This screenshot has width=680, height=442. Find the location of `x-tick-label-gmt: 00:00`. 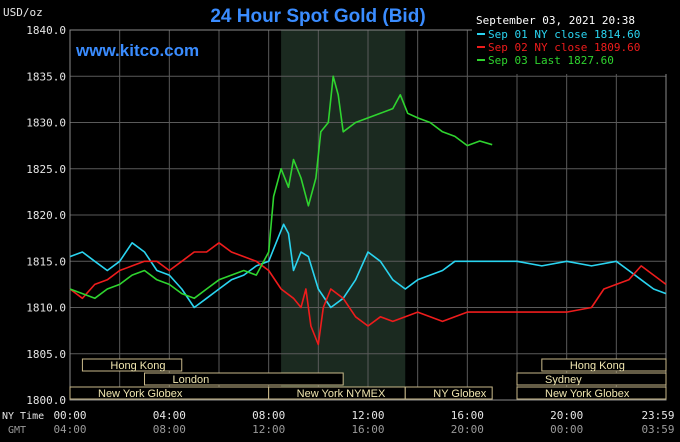

x-tick-label-gmt: 00:00 is located at coordinates (566, 429).